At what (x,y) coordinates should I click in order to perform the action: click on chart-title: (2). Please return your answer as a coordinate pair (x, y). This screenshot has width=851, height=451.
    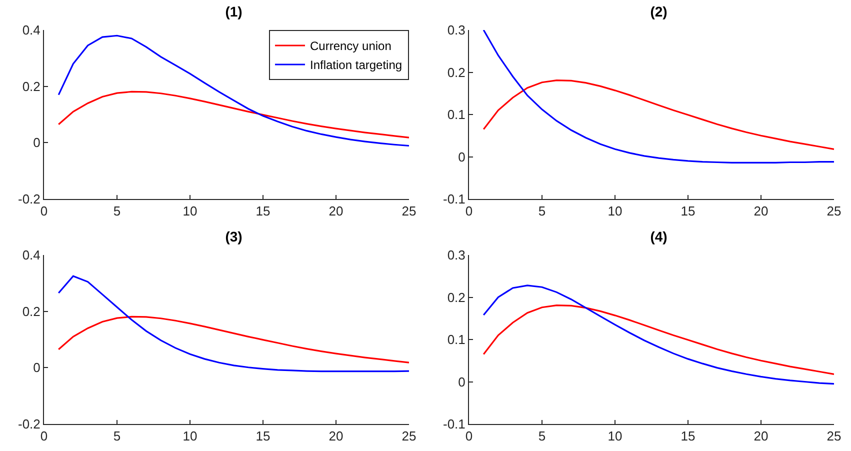
    Looking at the image, I should click on (659, 12).